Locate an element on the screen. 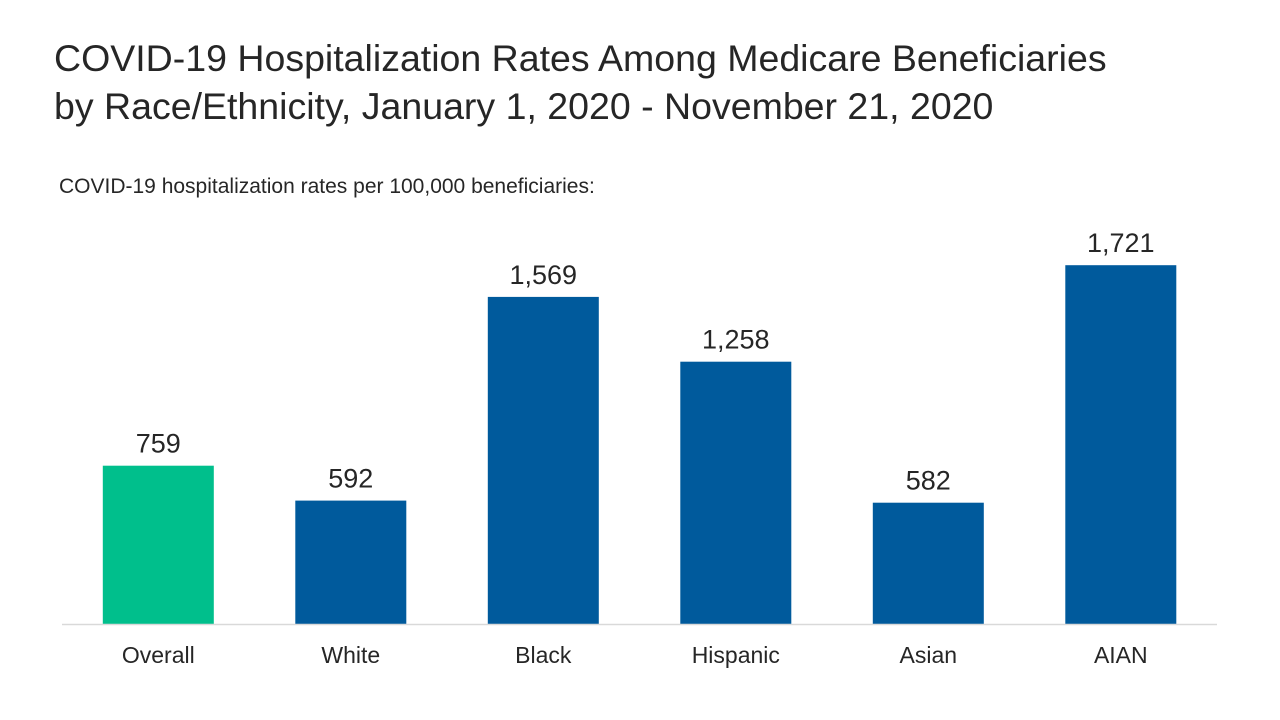  bar-hispanic is located at coordinates (736, 492).